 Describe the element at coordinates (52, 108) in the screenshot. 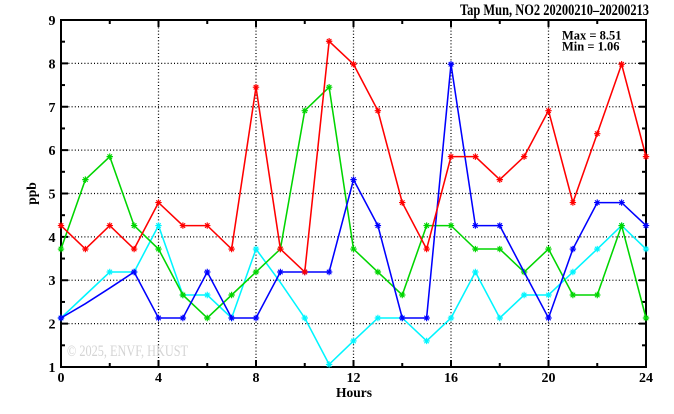

I see `svg-text: 7` at that location.